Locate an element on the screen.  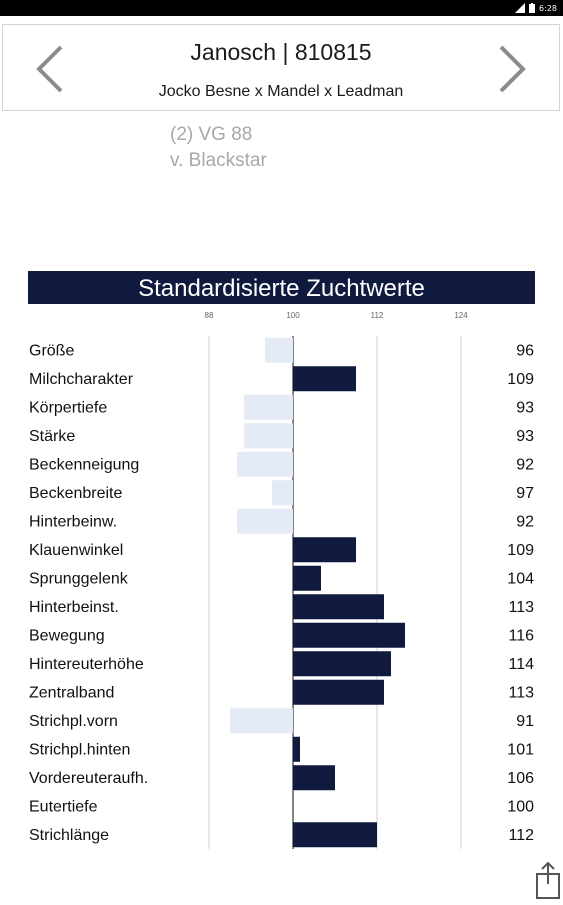
pedigree-subtitle: Jocko Besne x Mandel x Leadman is located at coordinates (281, 91).